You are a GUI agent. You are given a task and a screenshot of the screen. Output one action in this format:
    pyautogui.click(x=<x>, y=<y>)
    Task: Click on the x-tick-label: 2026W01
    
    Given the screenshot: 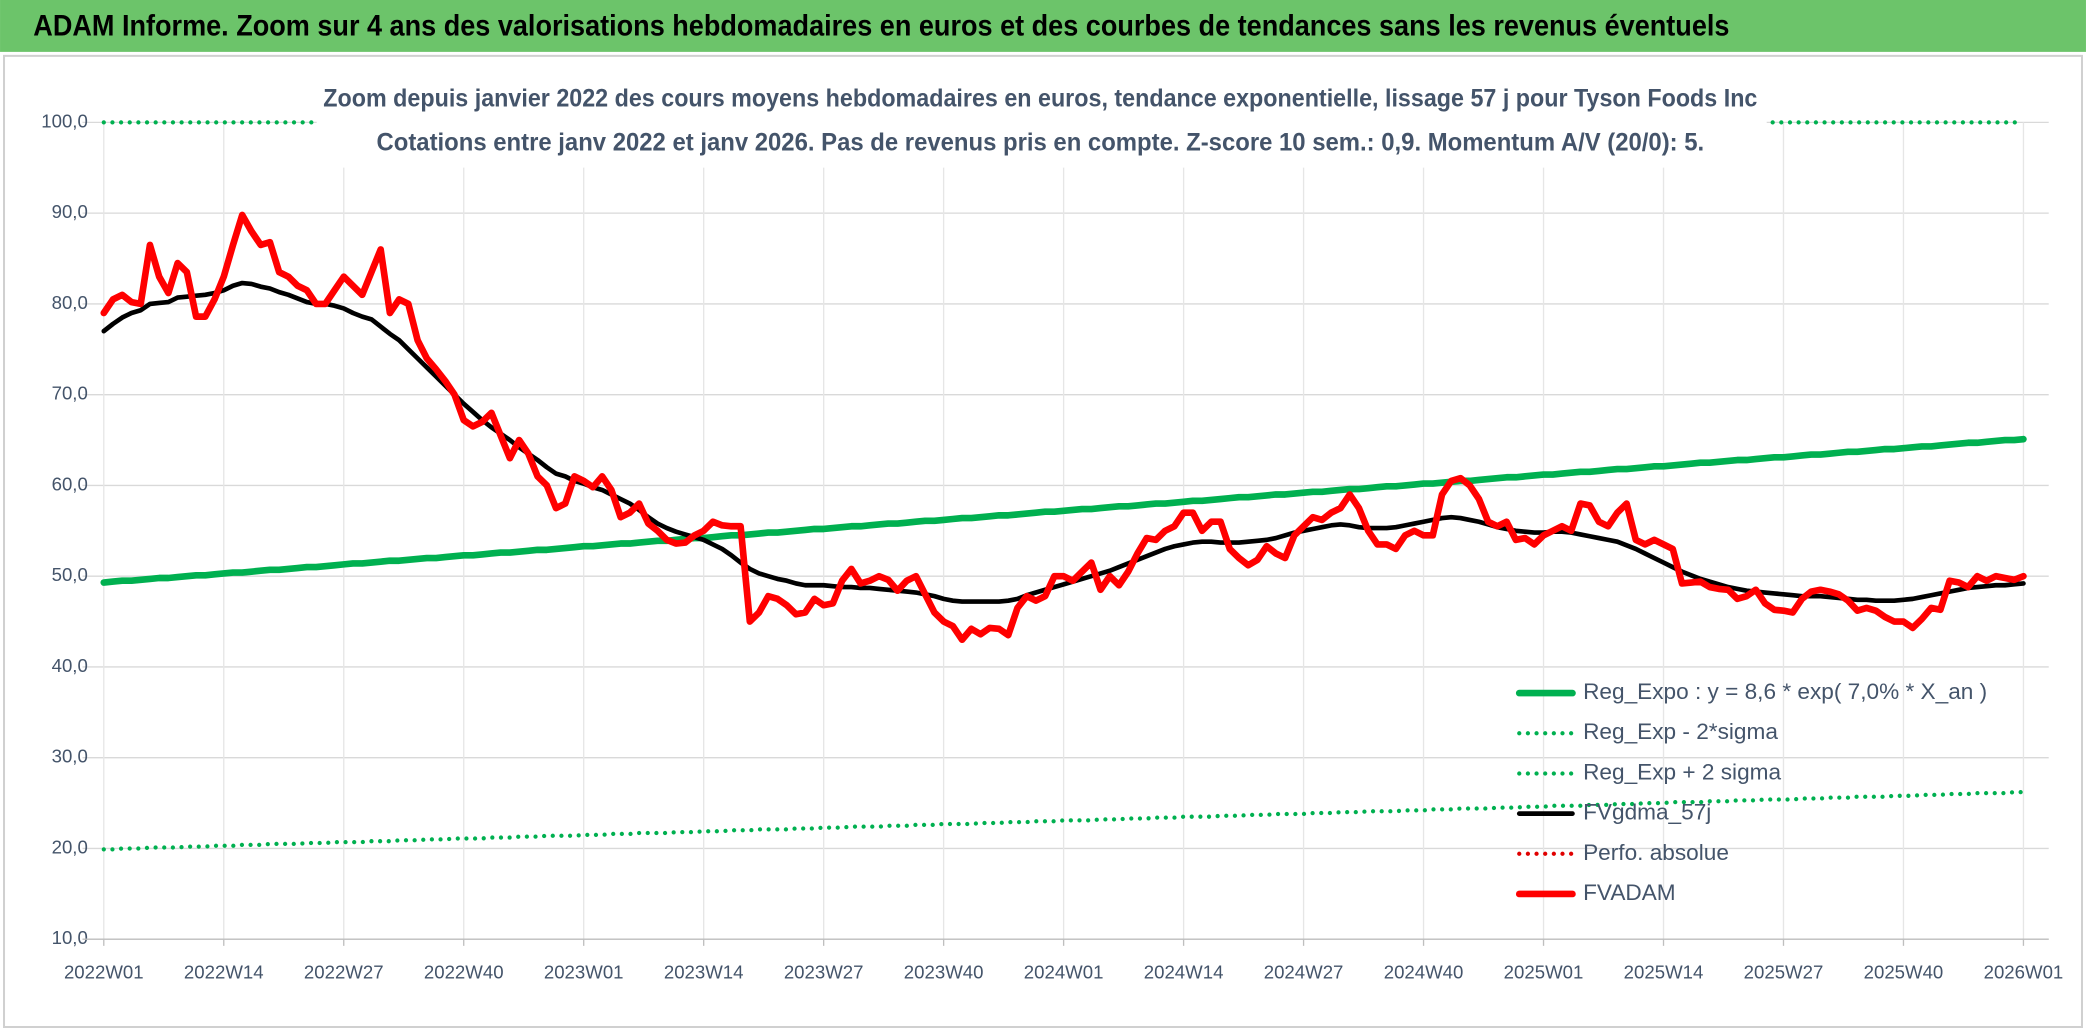 What is the action you would take?
    pyautogui.click(x=2024, y=972)
    